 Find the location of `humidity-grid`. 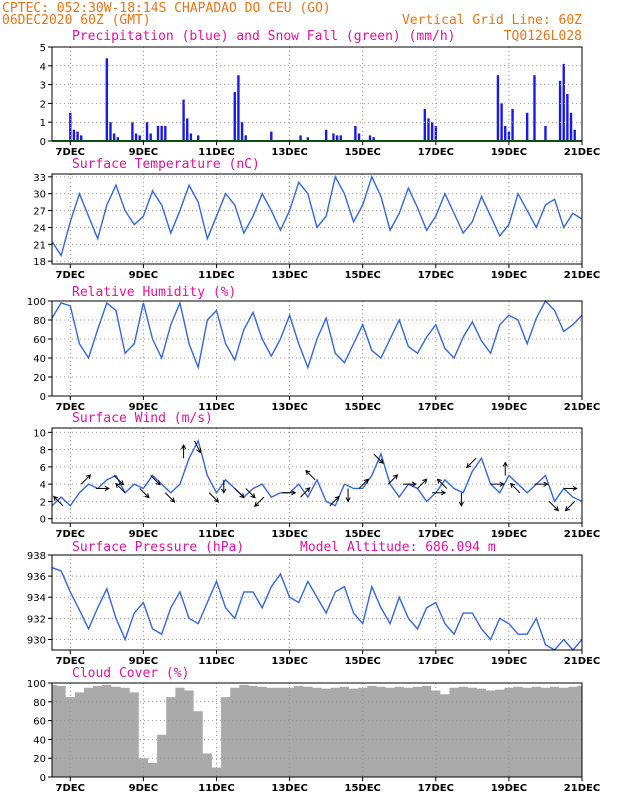

humidity-grid is located at coordinates (317, 348).